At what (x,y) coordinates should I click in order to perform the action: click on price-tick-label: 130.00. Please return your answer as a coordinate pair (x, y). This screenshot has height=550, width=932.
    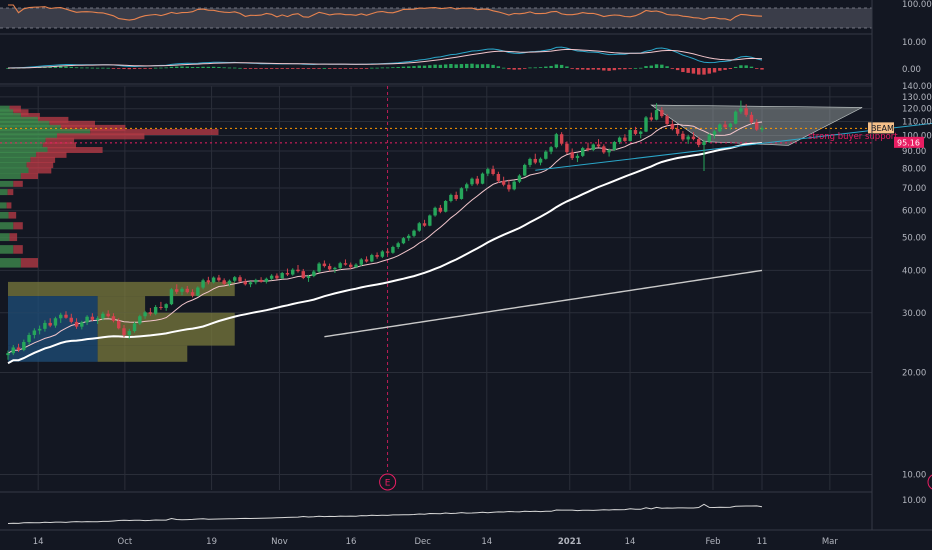
    Looking at the image, I should click on (917, 98).